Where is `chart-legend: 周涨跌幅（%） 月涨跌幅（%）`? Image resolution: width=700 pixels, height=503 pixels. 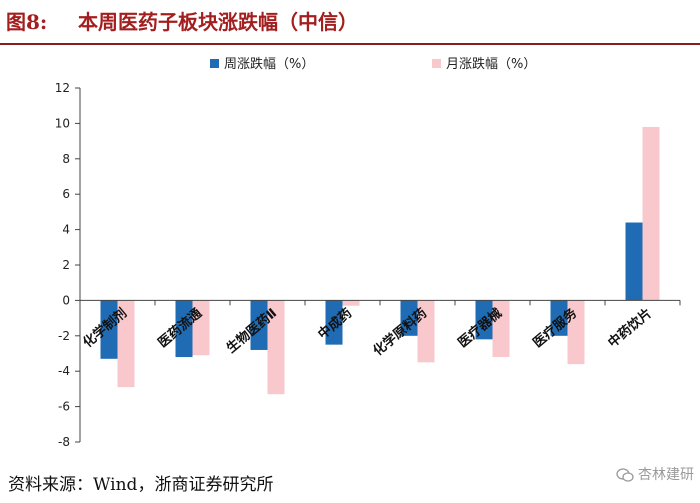 chart-legend: 周涨跌幅（%） 月涨跌幅（%） is located at coordinates (373, 64).